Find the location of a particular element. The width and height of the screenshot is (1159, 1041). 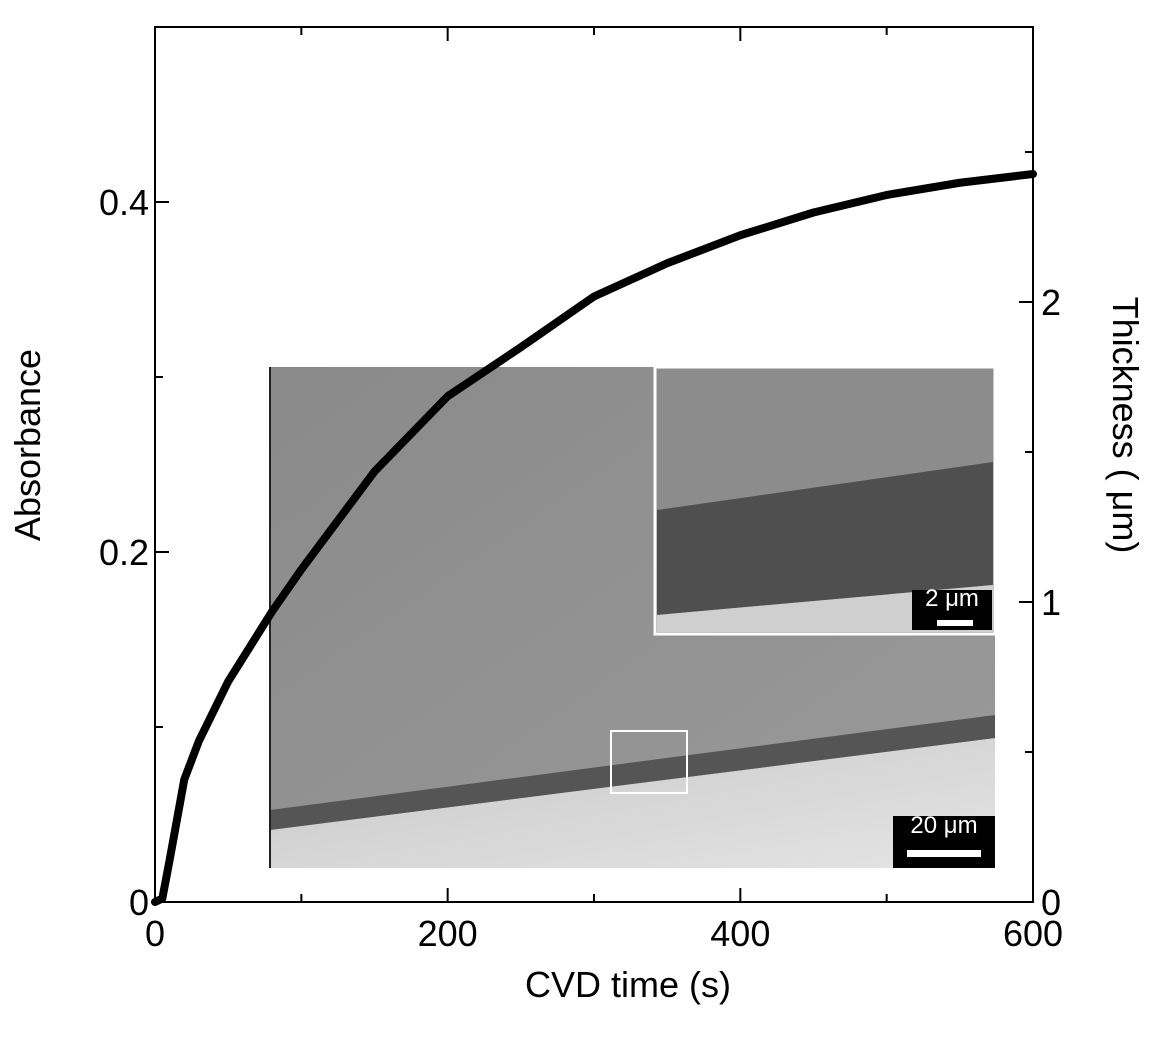

film-edge is located at coordinates (632, 772).